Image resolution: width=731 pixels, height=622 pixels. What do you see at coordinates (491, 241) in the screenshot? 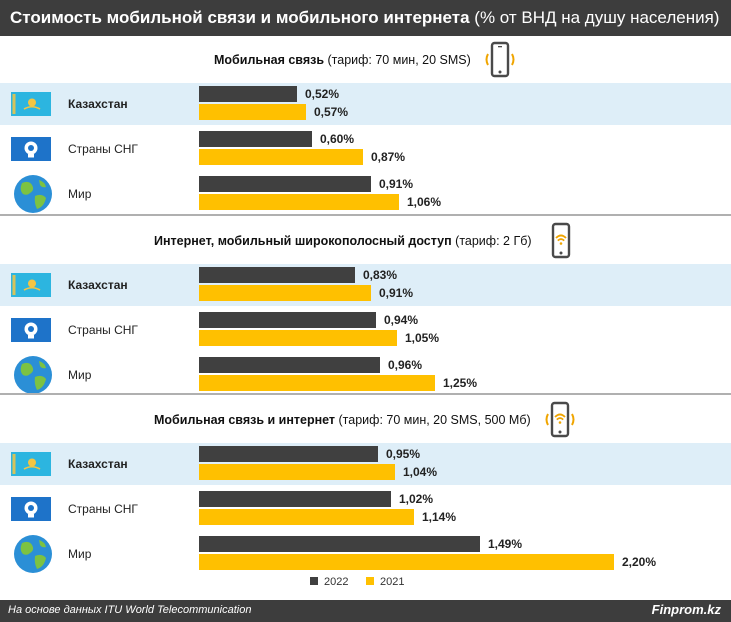
I see `chart-1-title-normal: (тариф: 2 Гб)` at bounding box center [491, 241].